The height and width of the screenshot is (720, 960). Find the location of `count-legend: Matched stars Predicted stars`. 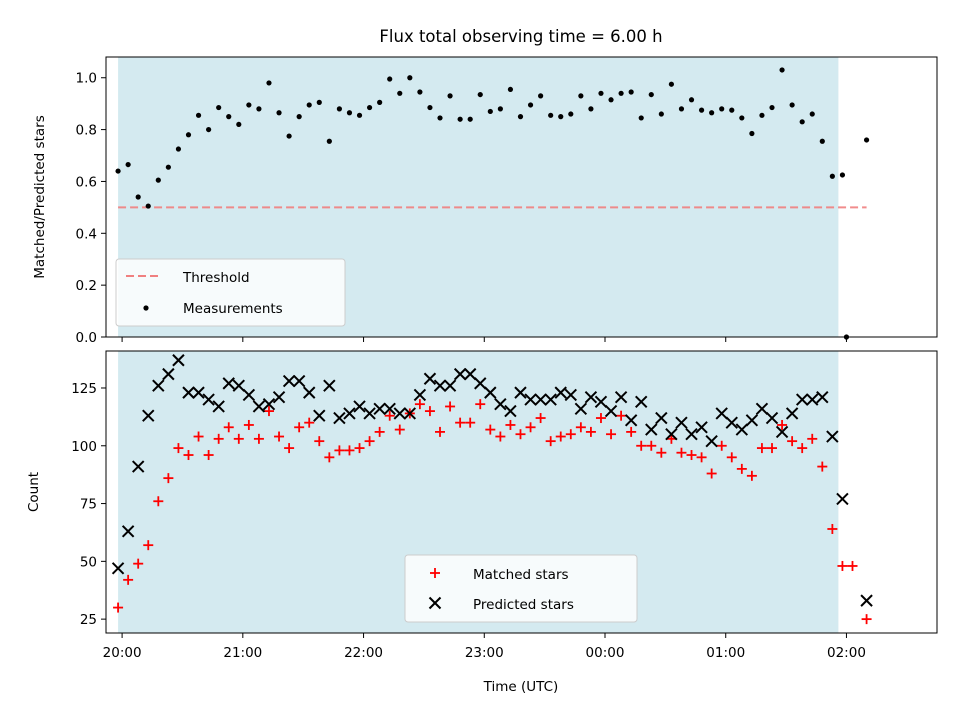

count-legend: Matched stars Predicted stars is located at coordinates (521, 588).